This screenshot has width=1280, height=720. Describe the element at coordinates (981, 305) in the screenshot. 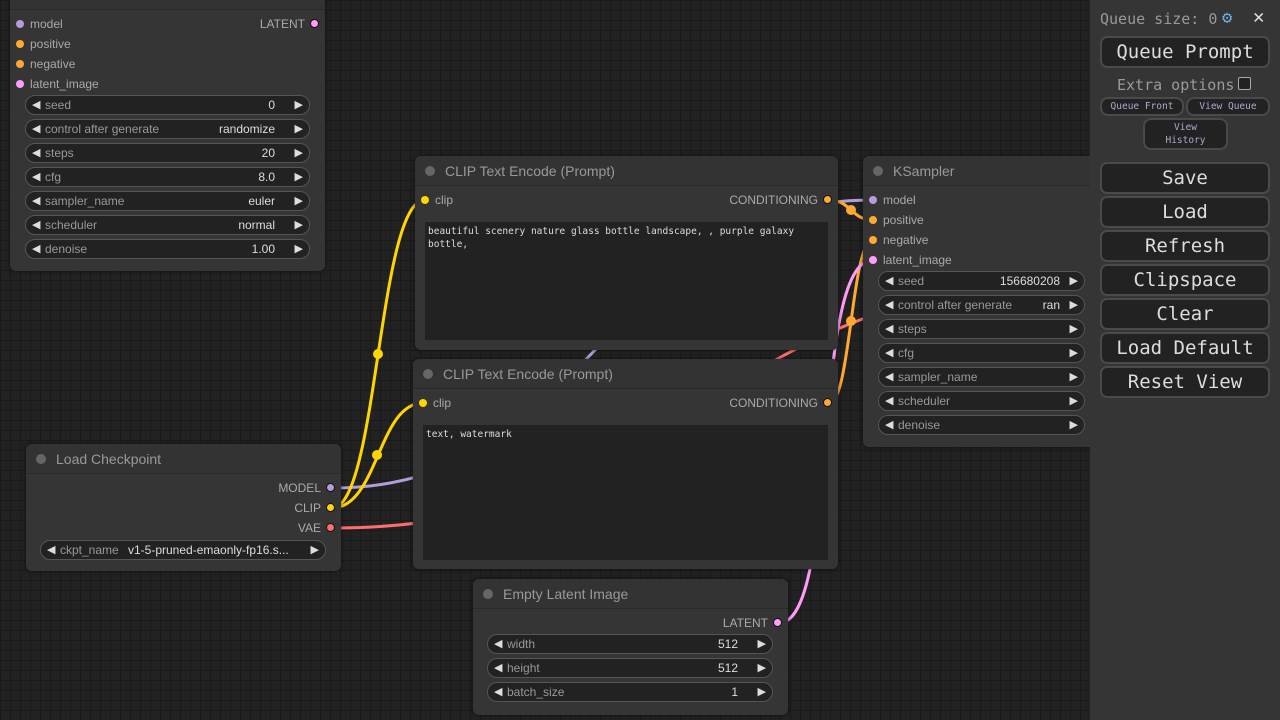

I see `widget-control-after-generate: ◀ control after generate ran ▶` at that location.